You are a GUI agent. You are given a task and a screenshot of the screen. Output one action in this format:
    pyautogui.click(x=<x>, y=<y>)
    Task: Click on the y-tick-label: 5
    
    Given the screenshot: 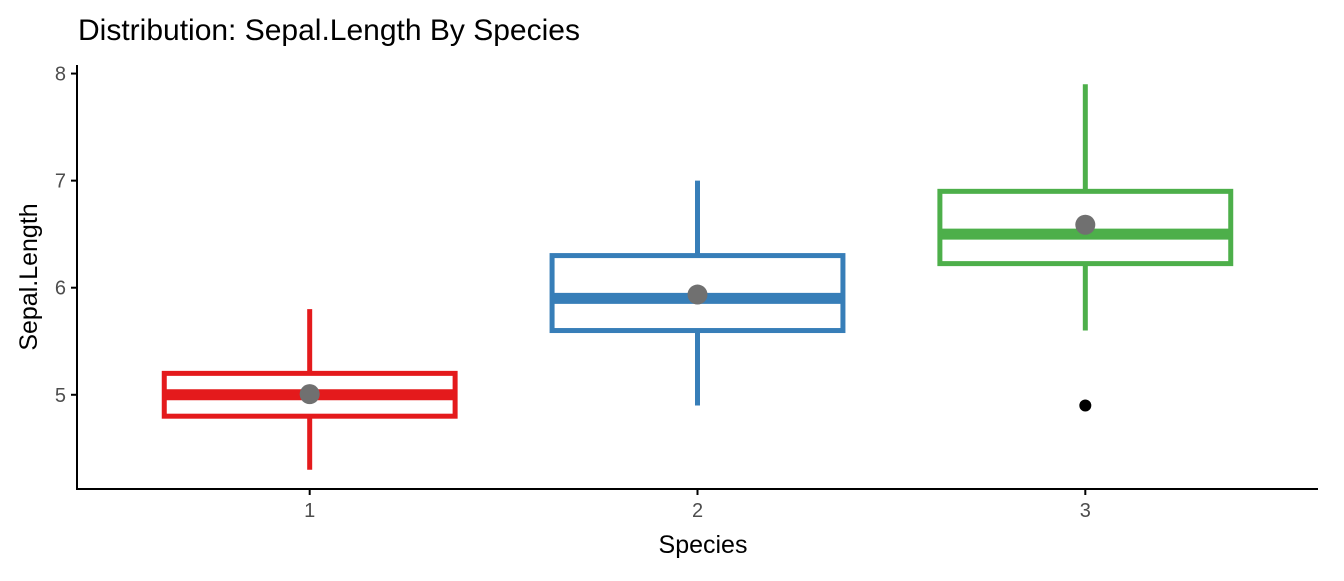 What is the action you would take?
    pyautogui.click(x=60, y=396)
    